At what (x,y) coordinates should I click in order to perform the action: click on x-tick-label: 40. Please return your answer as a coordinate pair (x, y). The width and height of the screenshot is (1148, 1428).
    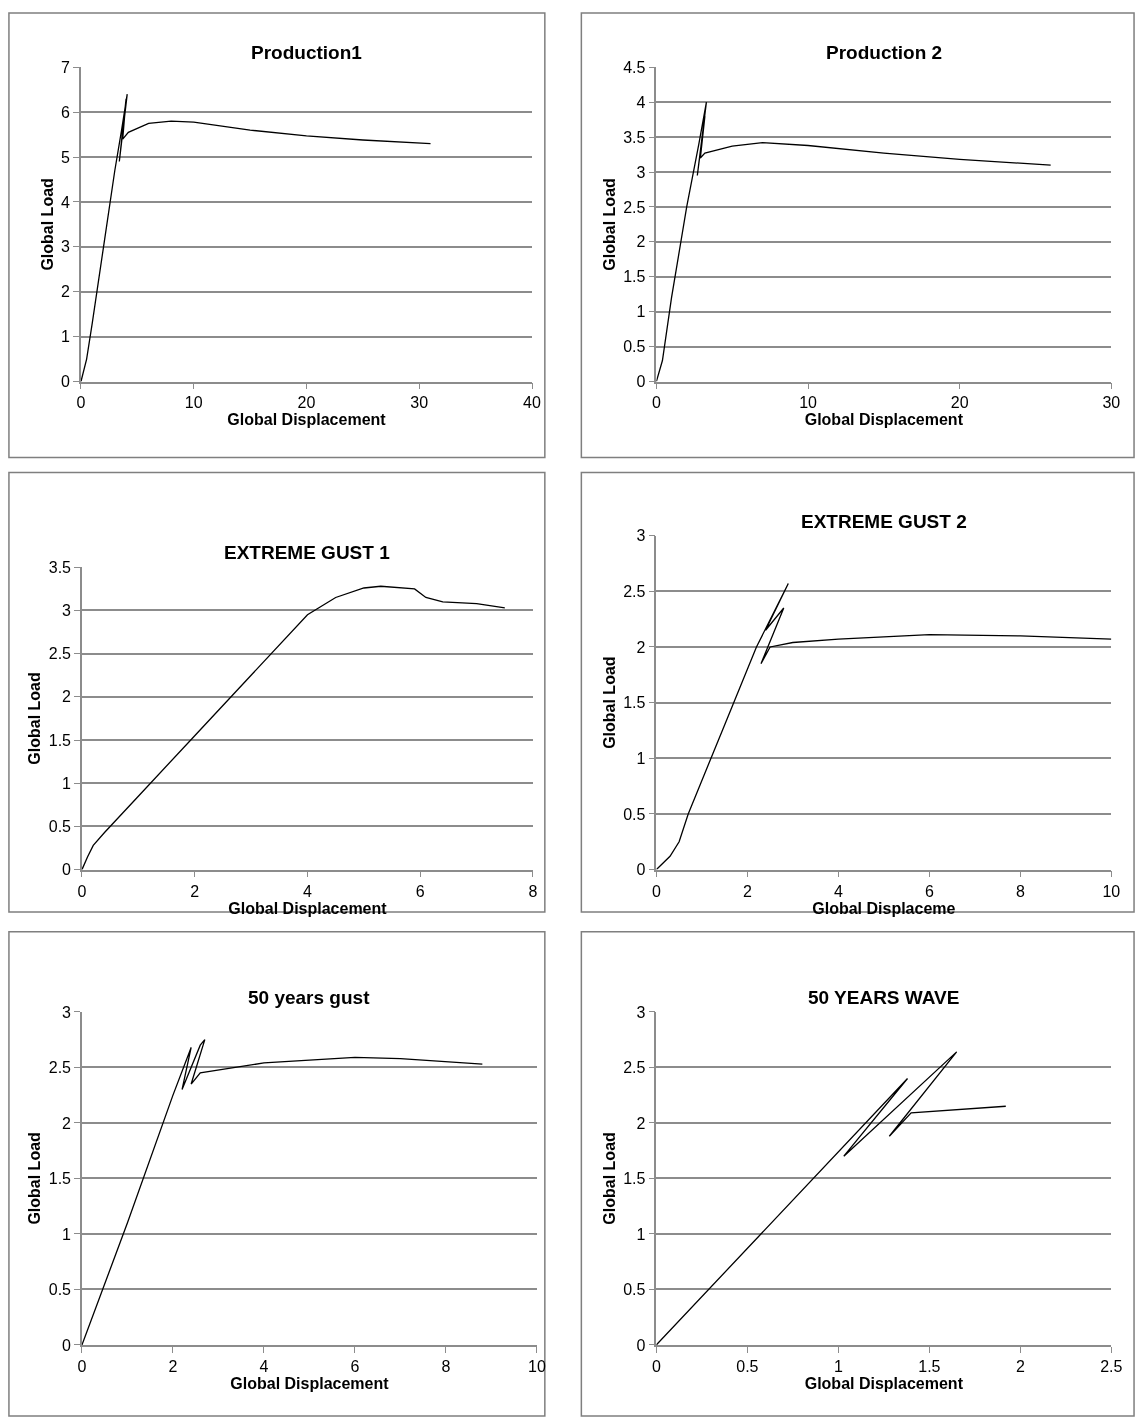
    Looking at the image, I should click on (532, 403).